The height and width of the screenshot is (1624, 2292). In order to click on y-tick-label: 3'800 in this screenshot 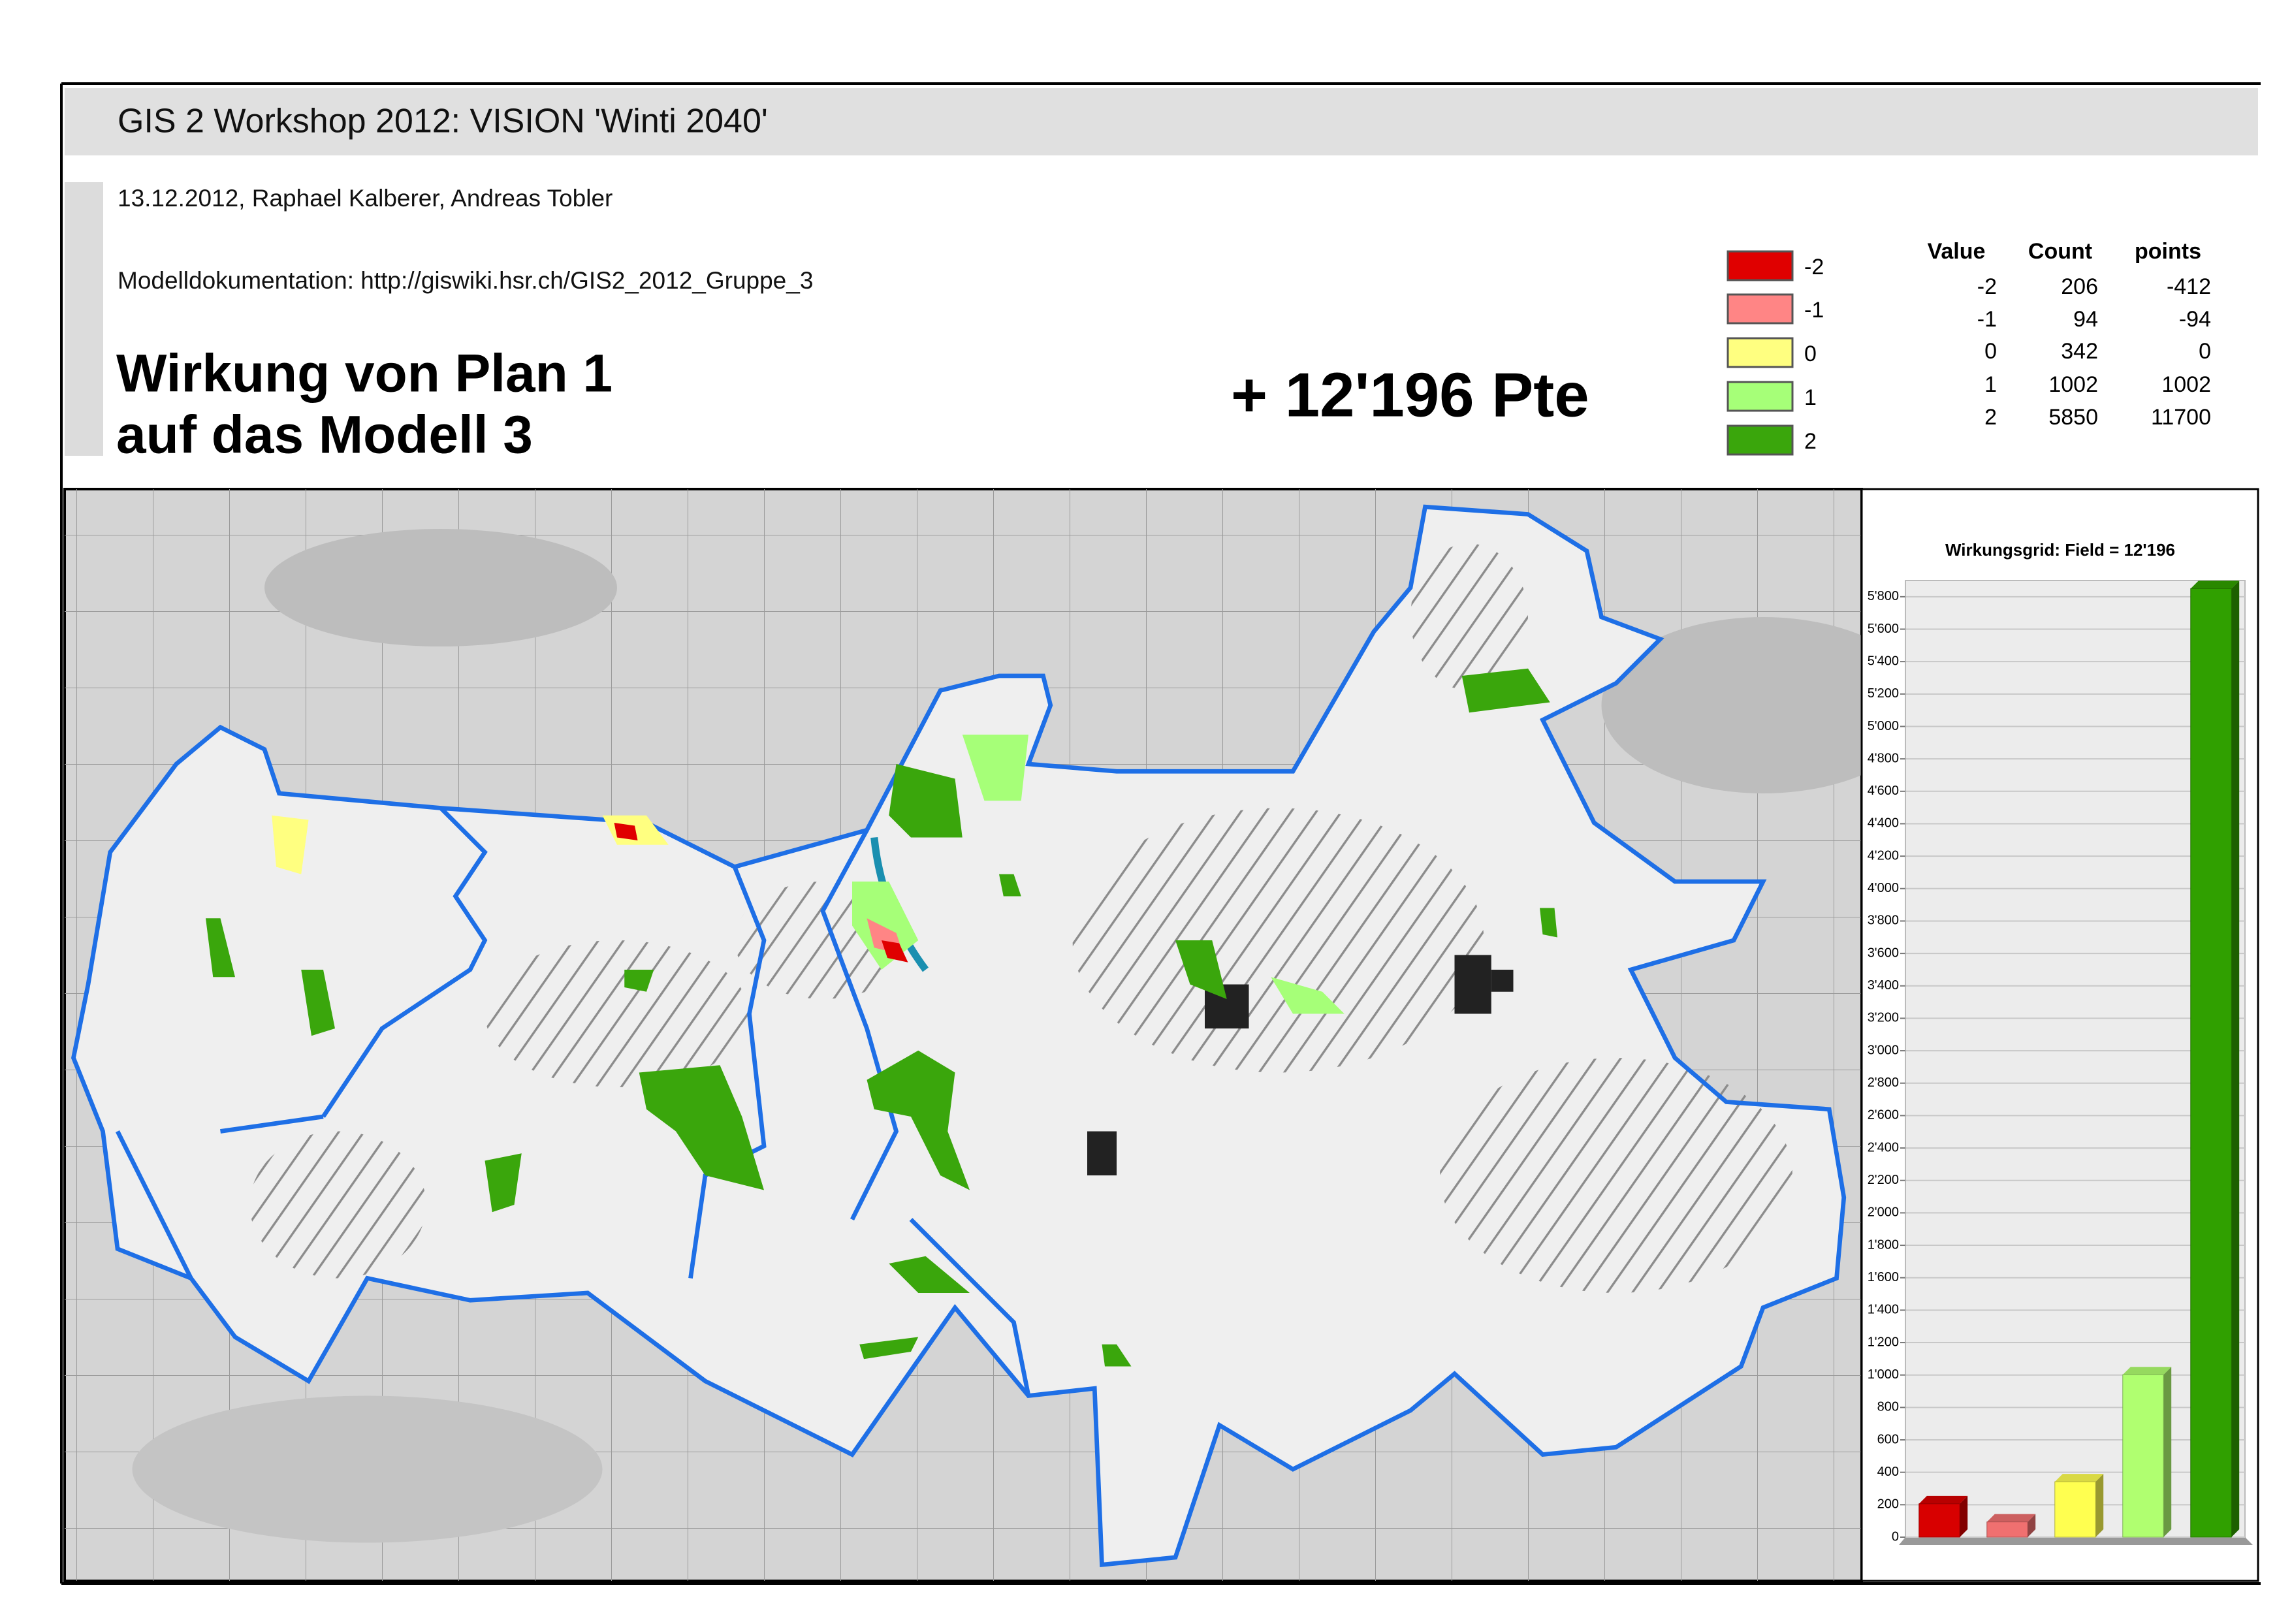, I will do `click(1883, 921)`.